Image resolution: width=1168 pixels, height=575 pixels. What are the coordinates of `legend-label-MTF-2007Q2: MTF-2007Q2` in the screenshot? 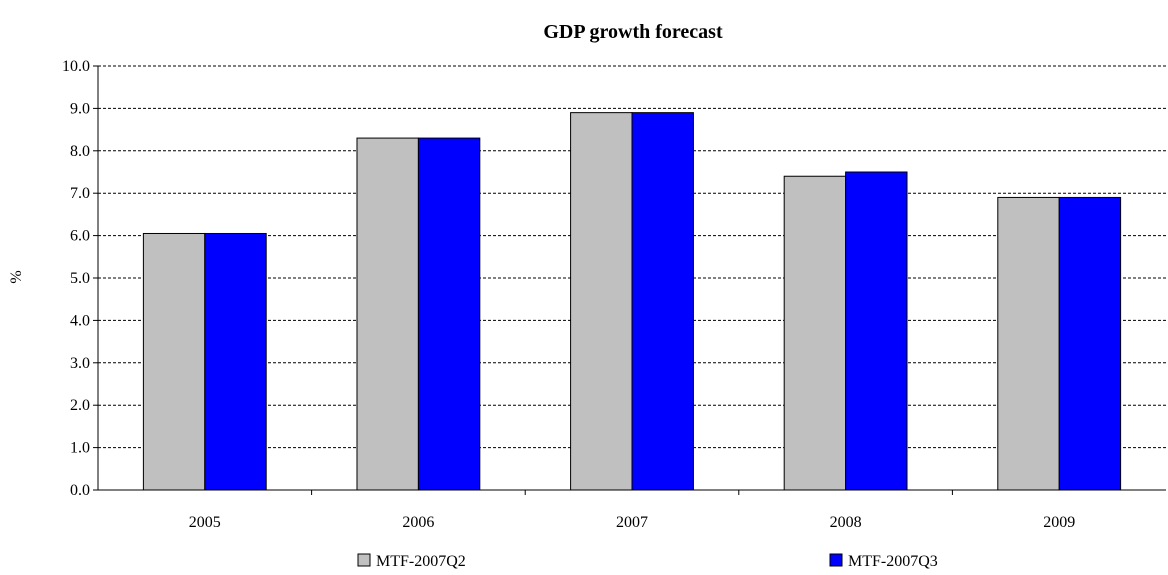 It's located at (421, 561).